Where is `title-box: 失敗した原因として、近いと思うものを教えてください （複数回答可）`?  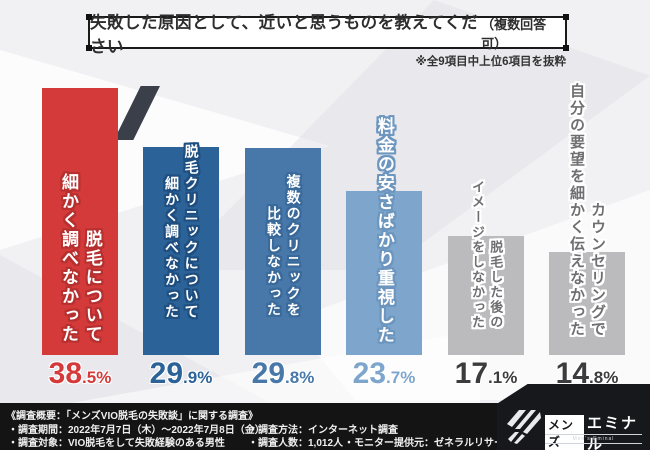
title-box: 失敗した原因として、近いと思うものを教えてください （複数回答可） is located at coordinates (327, 35).